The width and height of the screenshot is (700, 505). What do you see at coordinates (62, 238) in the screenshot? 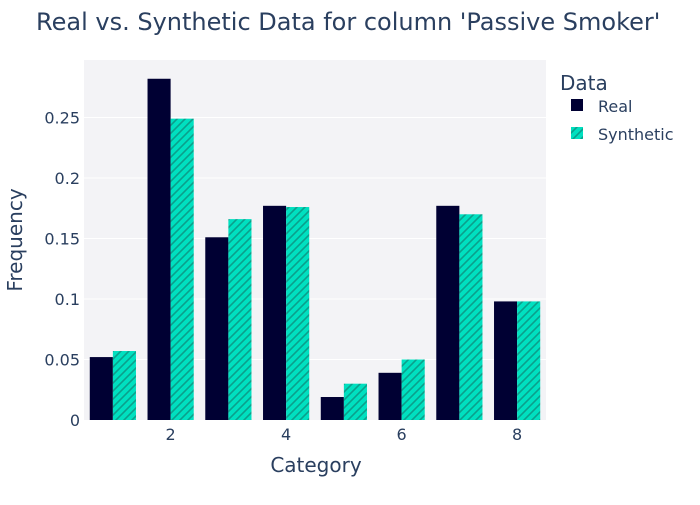
I see `y-tick-label: 0.15` at bounding box center [62, 238].